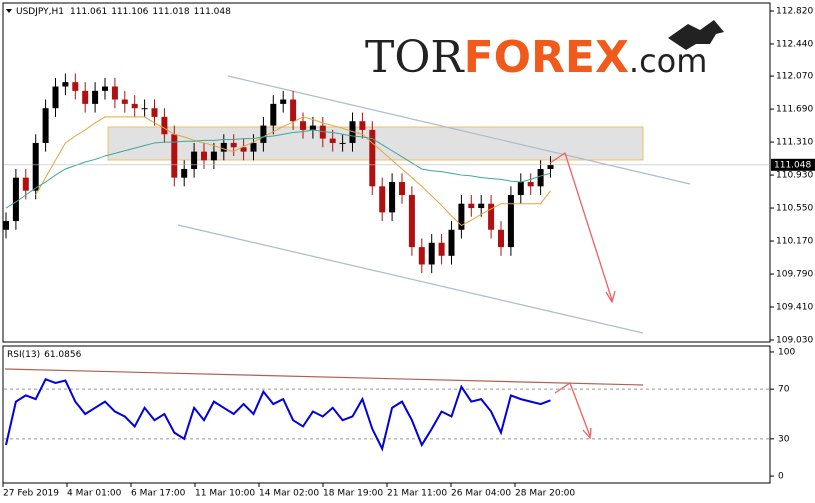  Describe the element at coordinates (158, 494) in the screenshot. I see `x-tick-label: 6 Mar 17:00` at that location.